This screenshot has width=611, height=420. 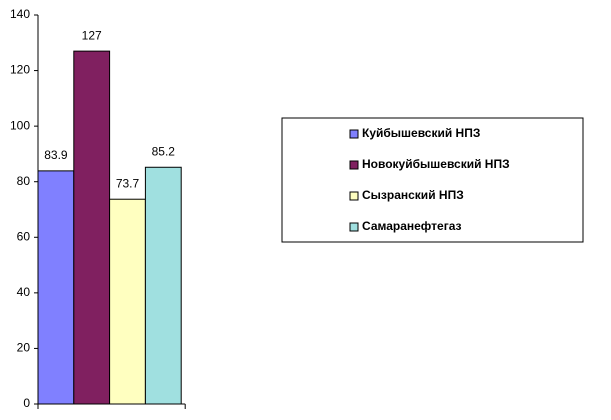 I want to click on legend-label: Куйбышевский НПЗ, so click(x=421, y=133).